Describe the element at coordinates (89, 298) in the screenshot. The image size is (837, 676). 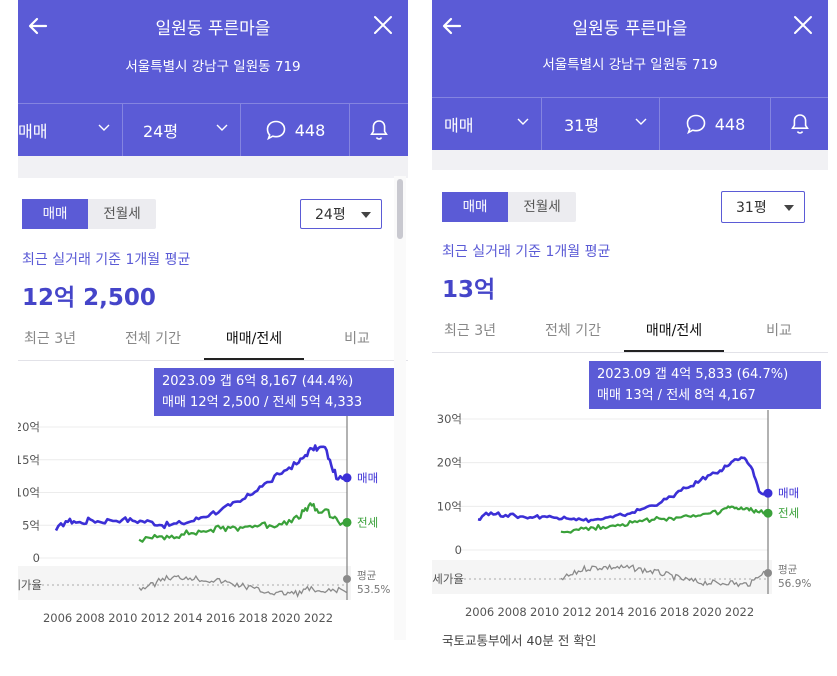
I see `average-price: 12억 2,500` at that location.